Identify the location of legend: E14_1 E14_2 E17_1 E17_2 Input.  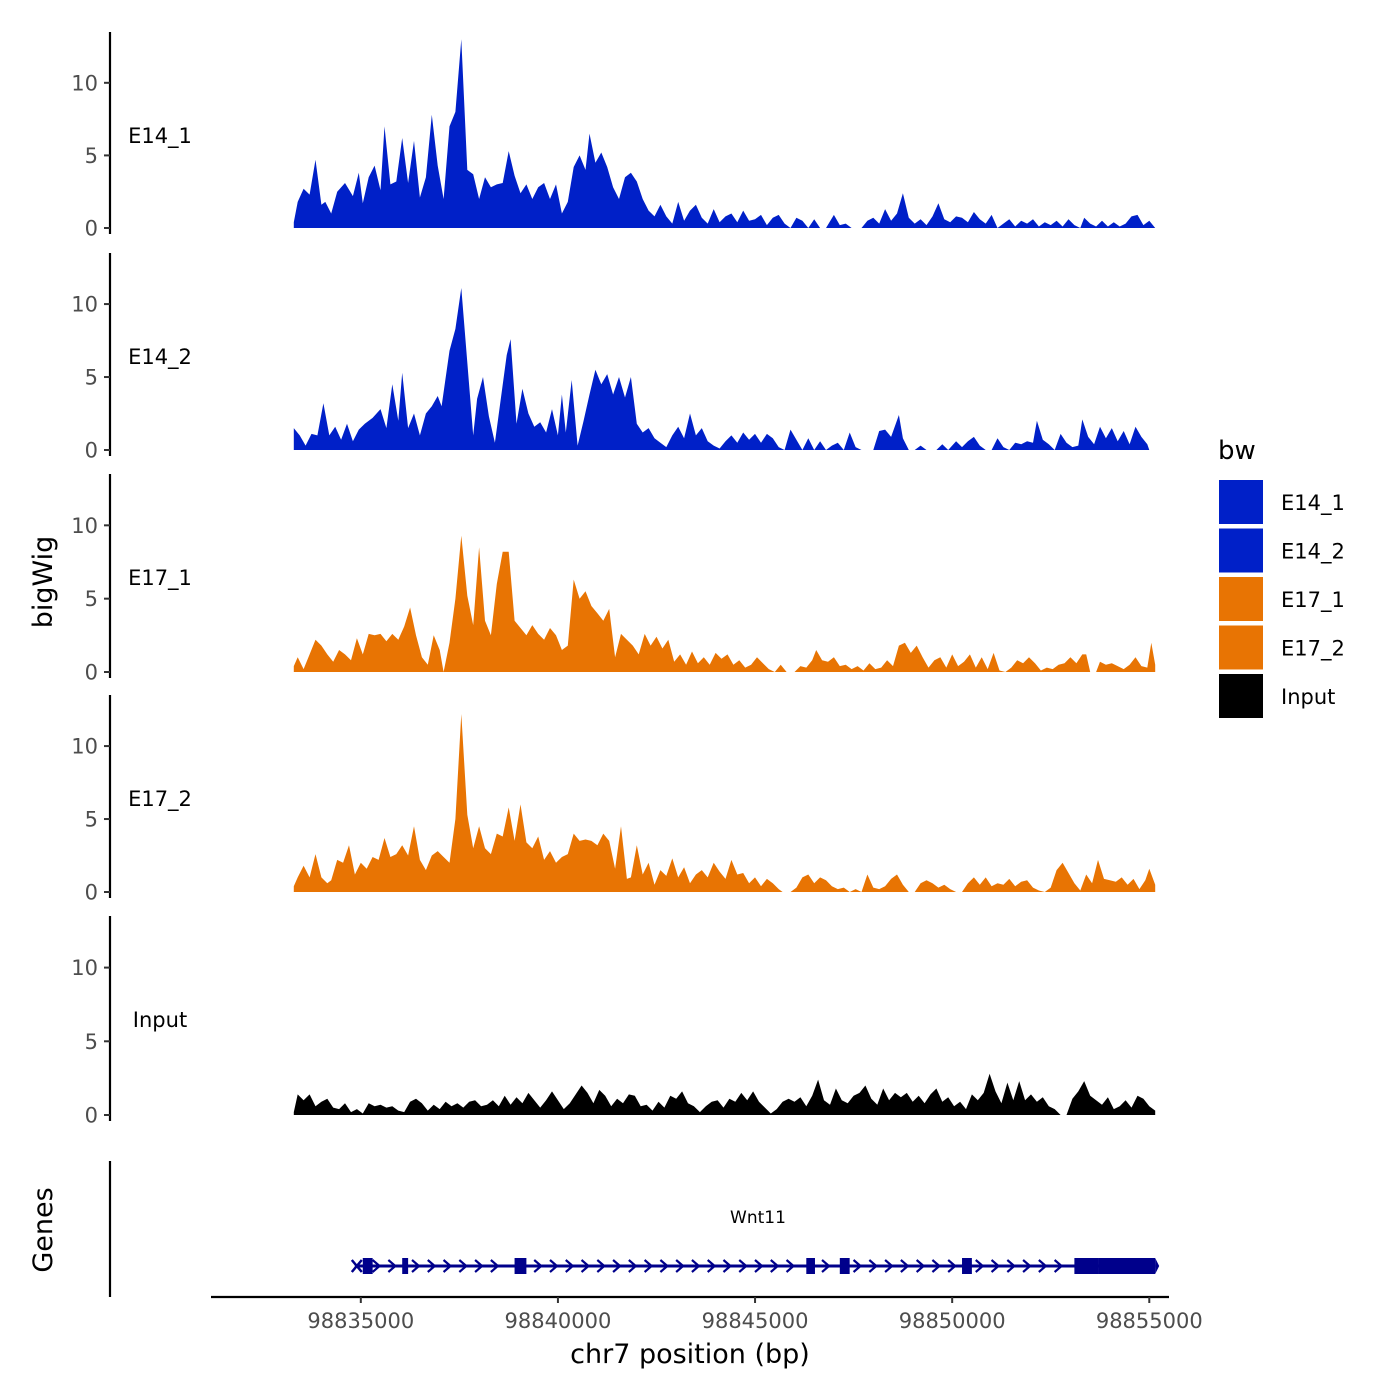
(1282, 599).